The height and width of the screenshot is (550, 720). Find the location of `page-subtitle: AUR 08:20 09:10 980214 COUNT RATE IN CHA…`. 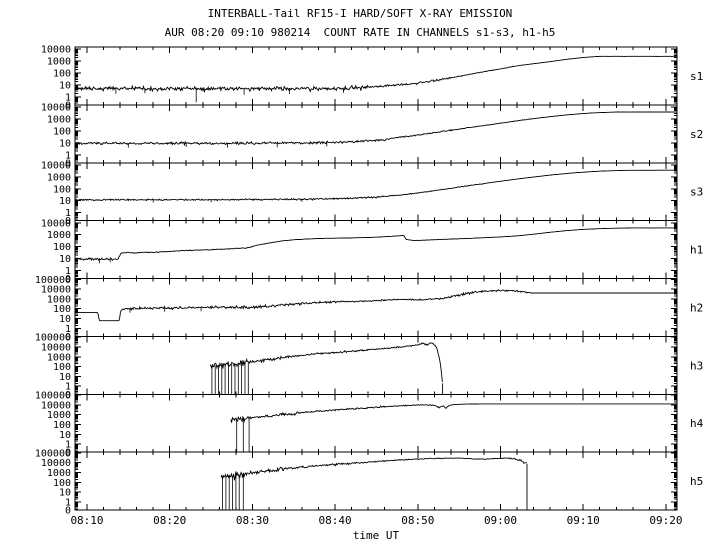

page-subtitle: AUR 08:20 09:10 980214 COUNT RATE IN CHA… is located at coordinates (360, 32).